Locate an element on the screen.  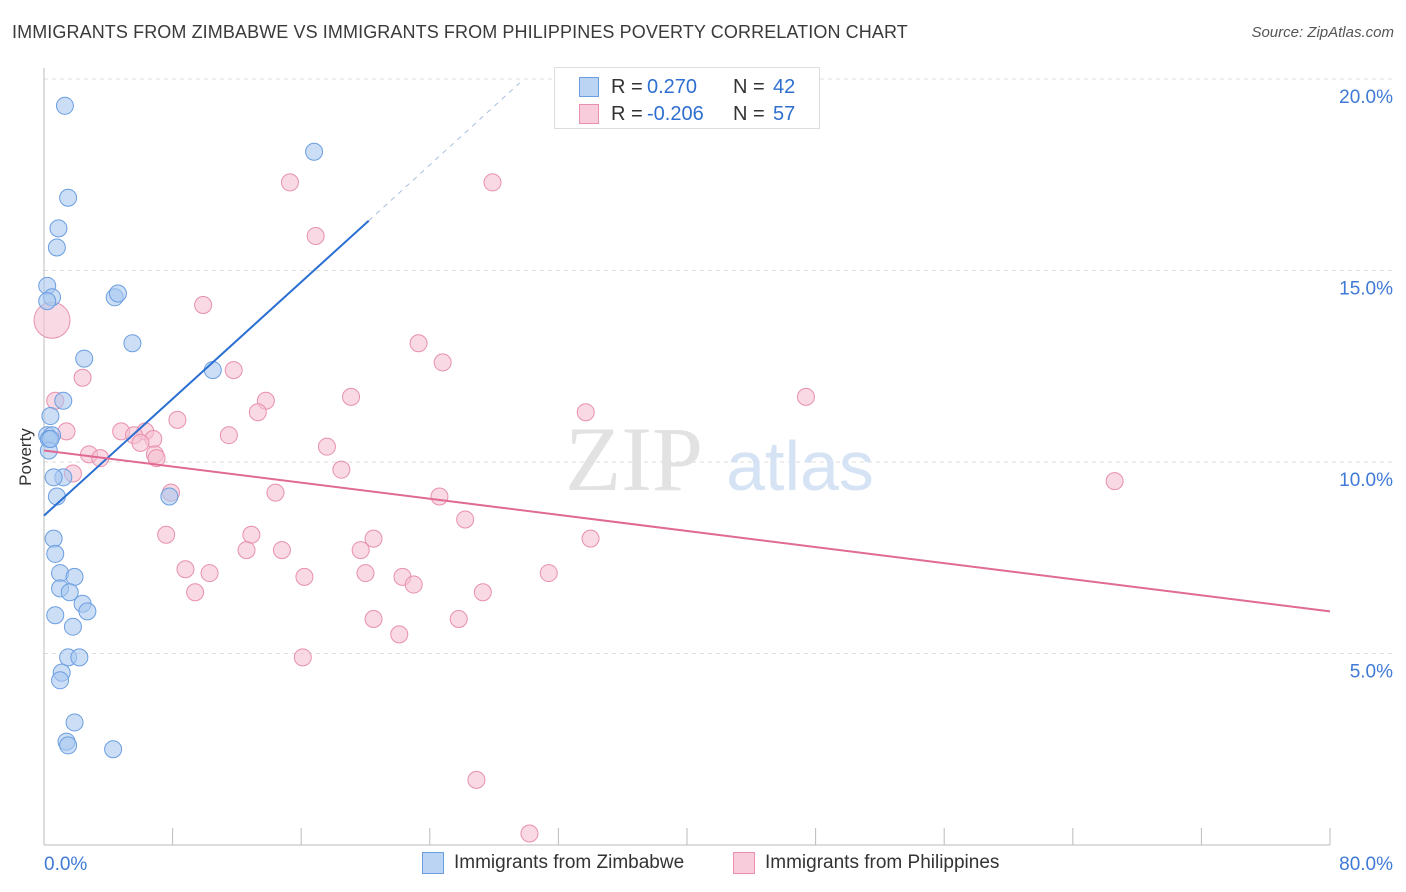
legend-label-philippines: Immigrants from Philippines is located at coordinates (882, 862).